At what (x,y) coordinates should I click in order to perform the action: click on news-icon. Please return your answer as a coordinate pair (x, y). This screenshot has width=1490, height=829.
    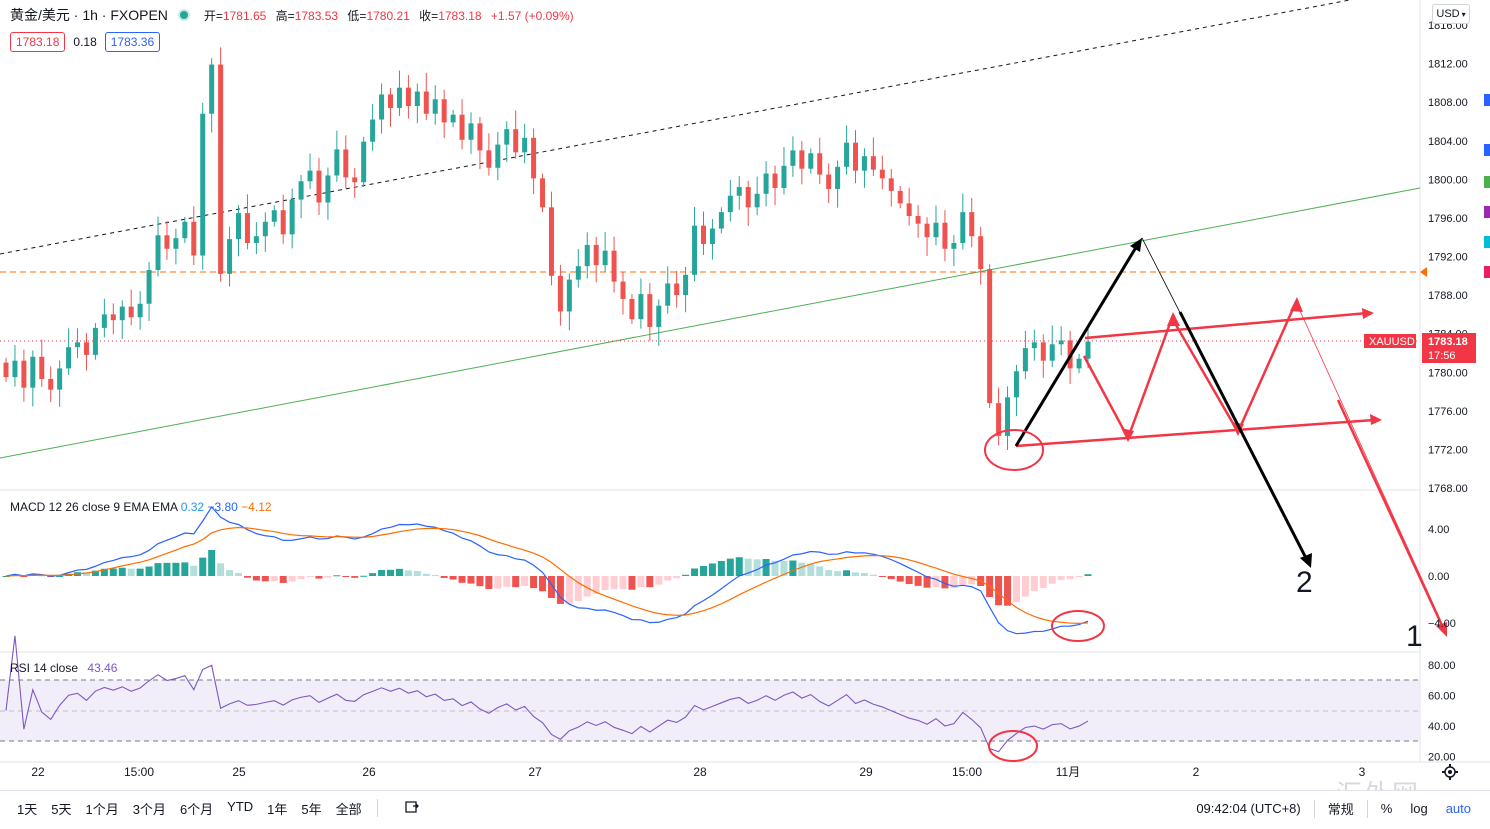
    Looking at the image, I should click on (1487, 242).